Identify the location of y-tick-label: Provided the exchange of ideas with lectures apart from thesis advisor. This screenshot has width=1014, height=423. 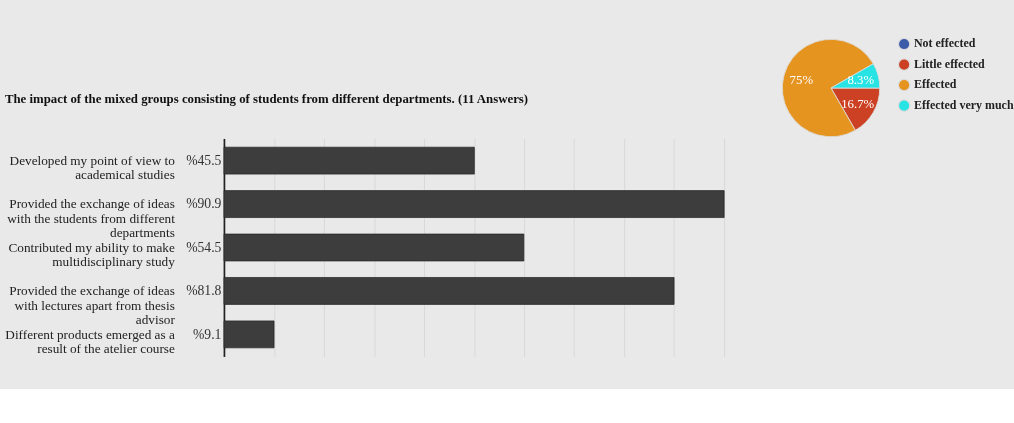
(92, 305).